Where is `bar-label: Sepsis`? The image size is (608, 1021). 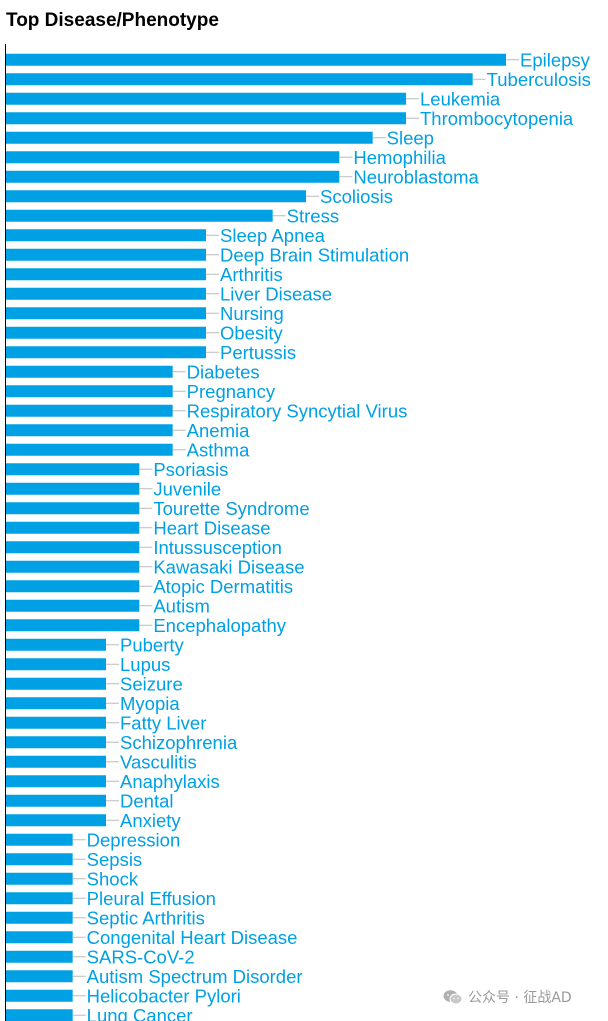
bar-label: Sepsis is located at coordinates (115, 859).